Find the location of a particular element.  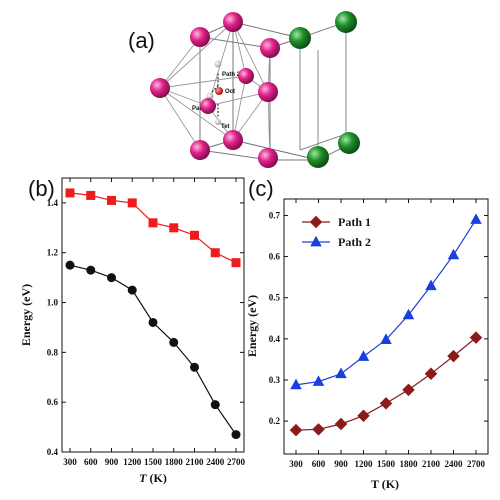

x-tick-label: 2400 is located at coordinates (215, 462).